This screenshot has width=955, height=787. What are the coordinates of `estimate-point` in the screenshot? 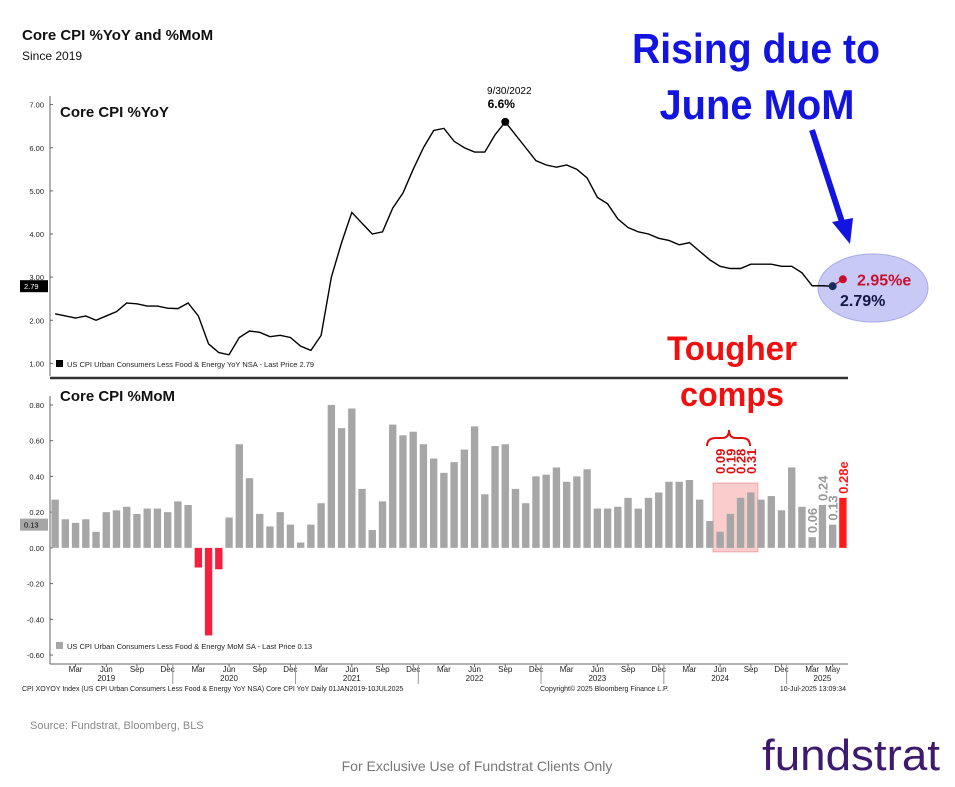 It's located at (842, 279).